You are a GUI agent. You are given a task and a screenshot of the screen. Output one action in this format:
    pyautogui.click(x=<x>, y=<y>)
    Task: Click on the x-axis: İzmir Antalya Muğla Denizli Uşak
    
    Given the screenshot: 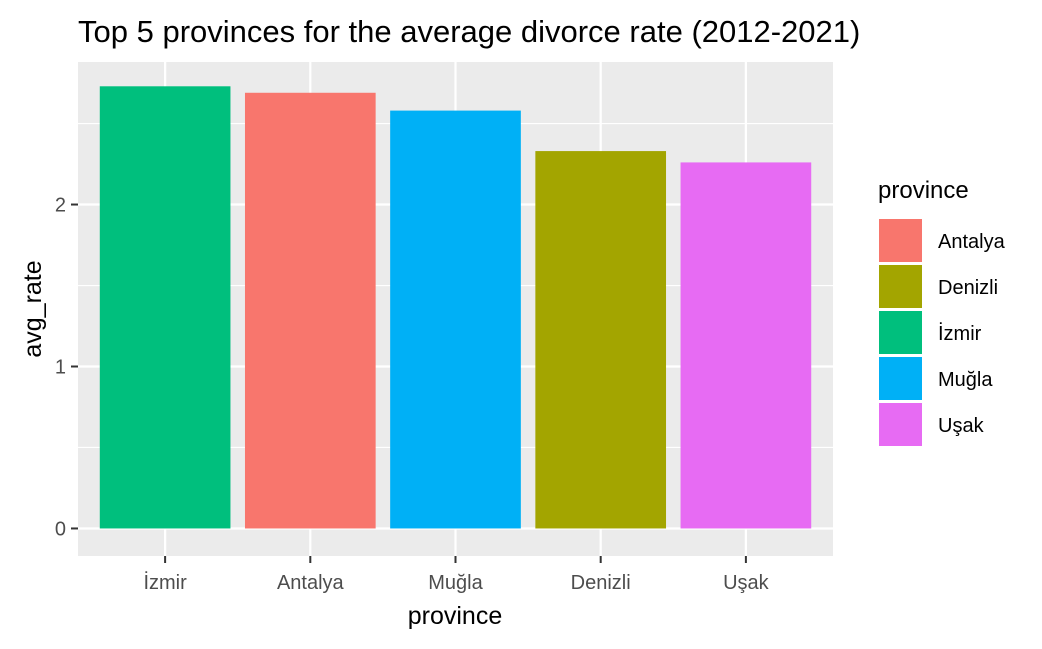 What is the action you would take?
    pyautogui.click(x=456, y=575)
    